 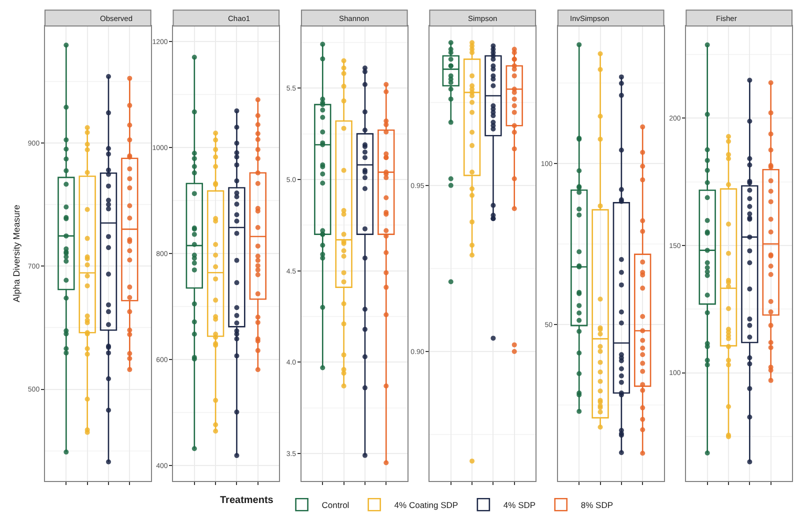 I want to click on legend-label: 4% Coating SDP, so click(x=426, y=505).